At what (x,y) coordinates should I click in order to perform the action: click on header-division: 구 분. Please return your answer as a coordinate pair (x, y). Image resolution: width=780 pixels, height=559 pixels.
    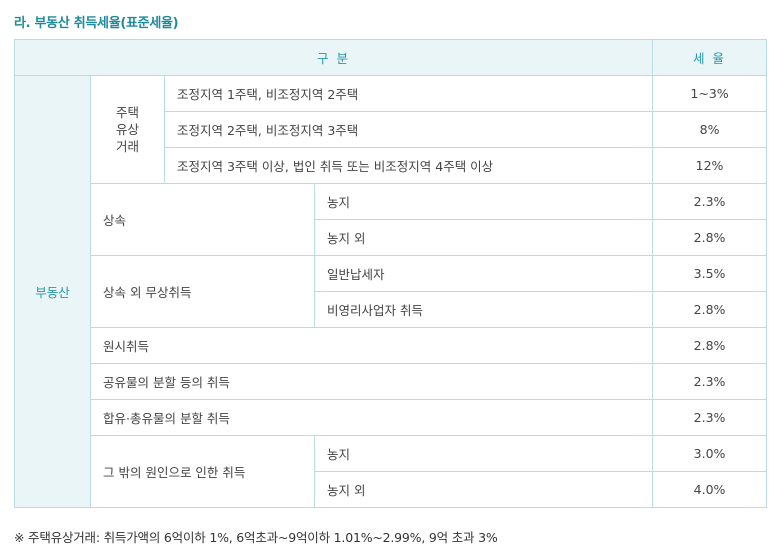
    Looking at the image, I should click on (333, 57).